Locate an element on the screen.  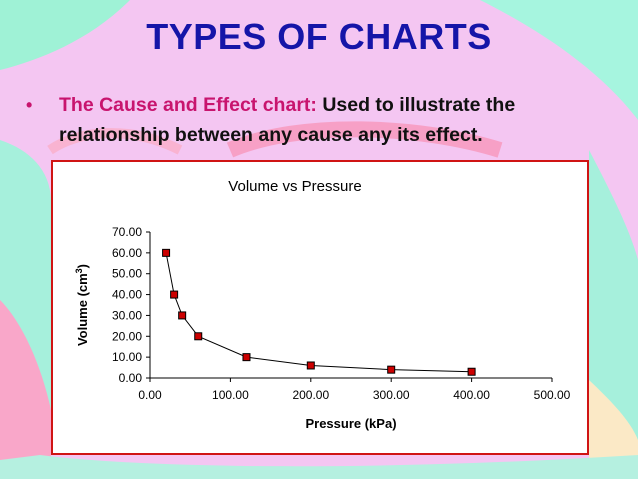
x-tick-label: 200.00 is located at coordinates (310, 395).